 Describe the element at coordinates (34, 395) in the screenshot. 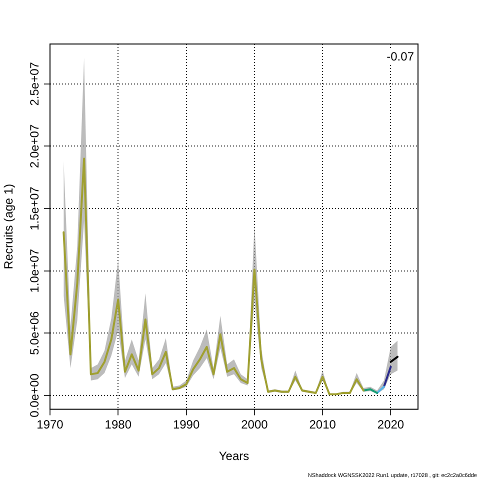

I see `y-tick-label: 0.0e+00` at that location.